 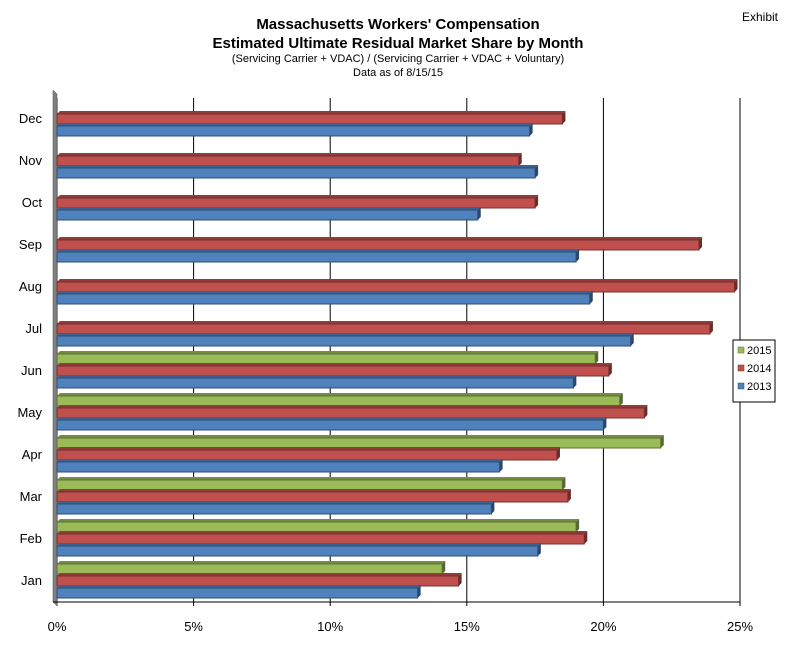 What do you see at coordinates (352, 412) in the screenshot?
I see `bar-2014-May` at bounding box center [352, 412].